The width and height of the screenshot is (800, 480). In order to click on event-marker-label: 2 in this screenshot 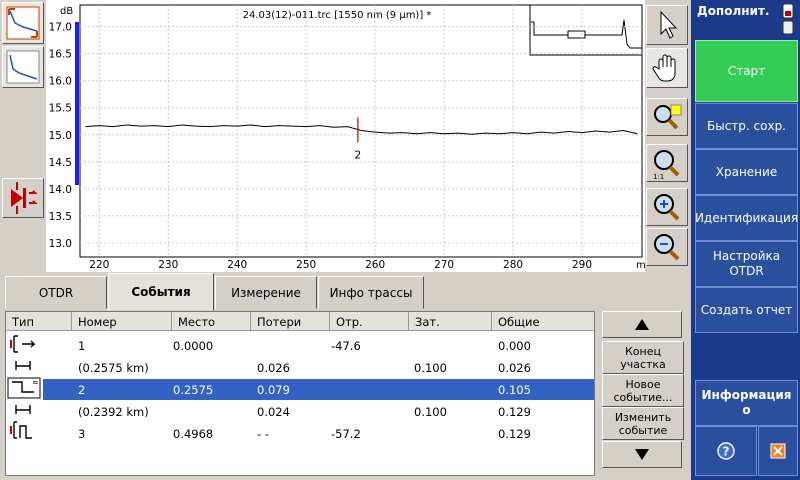, I will do `click(358, 155)`.